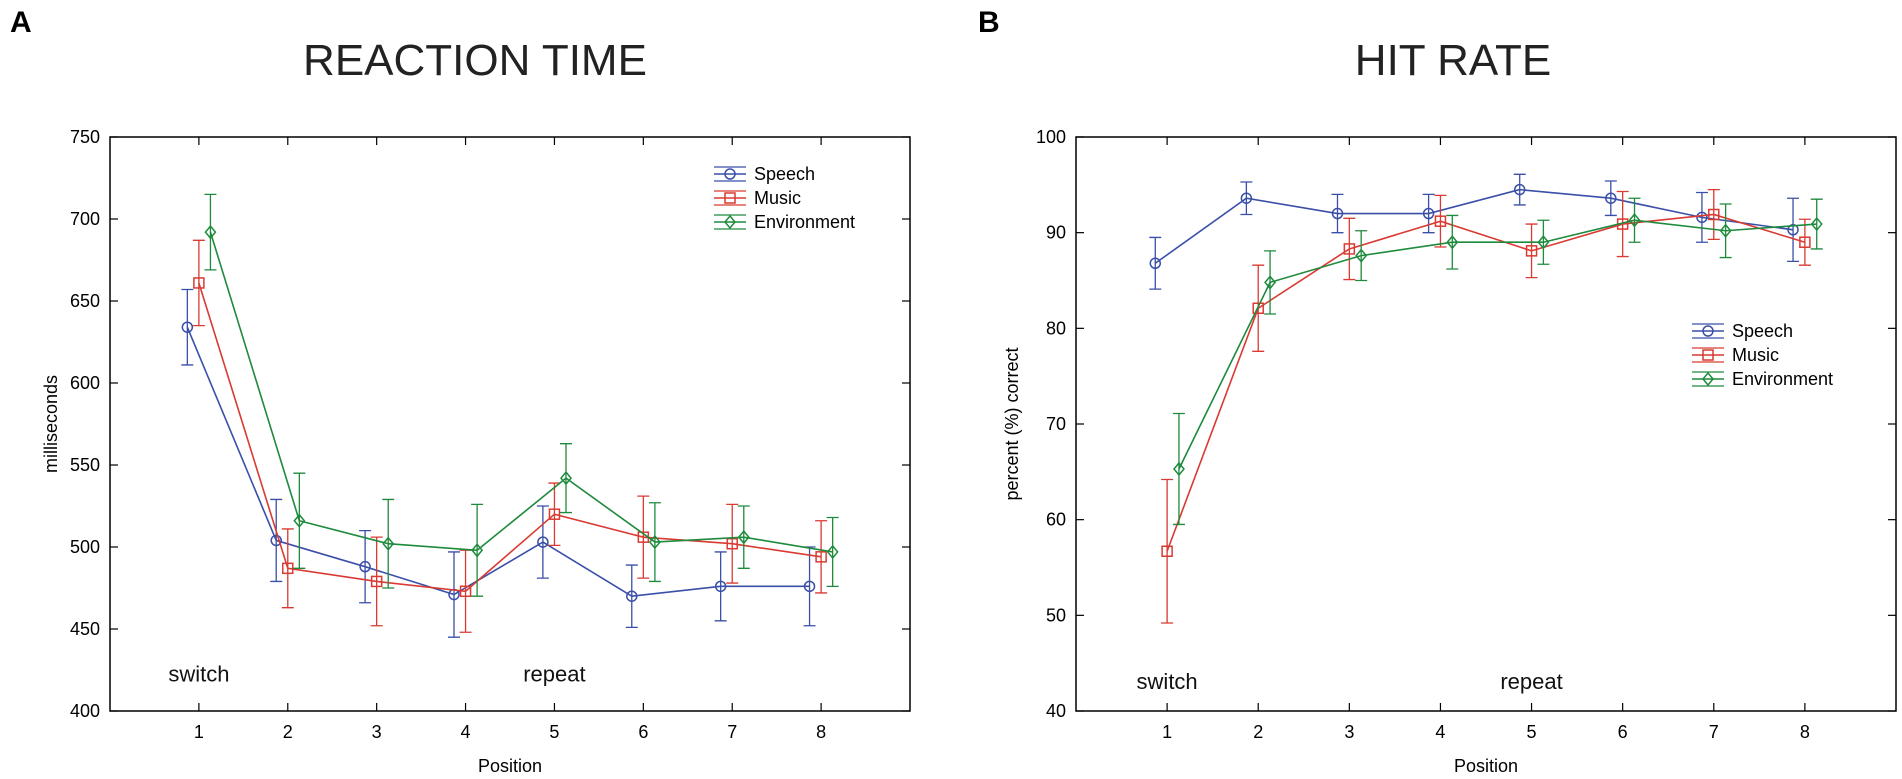 Image resolution: width=1902 pixels, height=779 pixels. What do you see at coordinates (1167, 732) in the screenshot?
I see `x-tick-label: 1` at bounding box center [1167, 732].